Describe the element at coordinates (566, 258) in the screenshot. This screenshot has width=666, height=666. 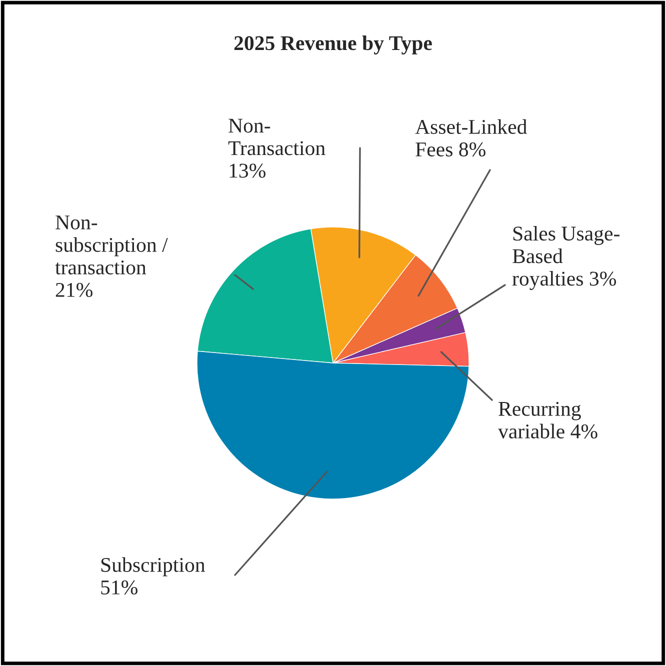
I see `slice-label: Sales Usage-Based royalties 3%` at that location.